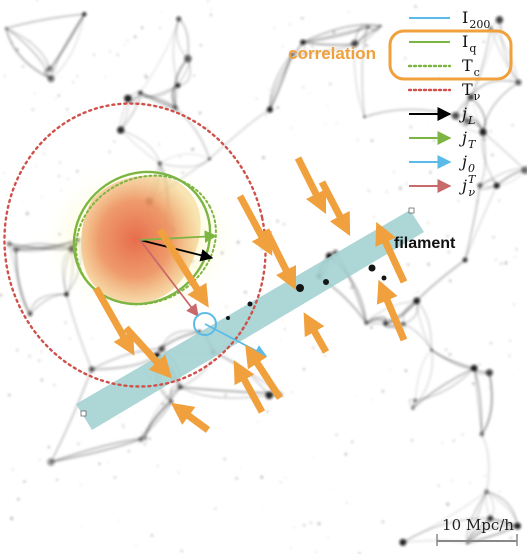  What do you see at coordinates (443, 186) in the screenshot?
I see `legend-item: jT ν` at bounding box center [443, 186].